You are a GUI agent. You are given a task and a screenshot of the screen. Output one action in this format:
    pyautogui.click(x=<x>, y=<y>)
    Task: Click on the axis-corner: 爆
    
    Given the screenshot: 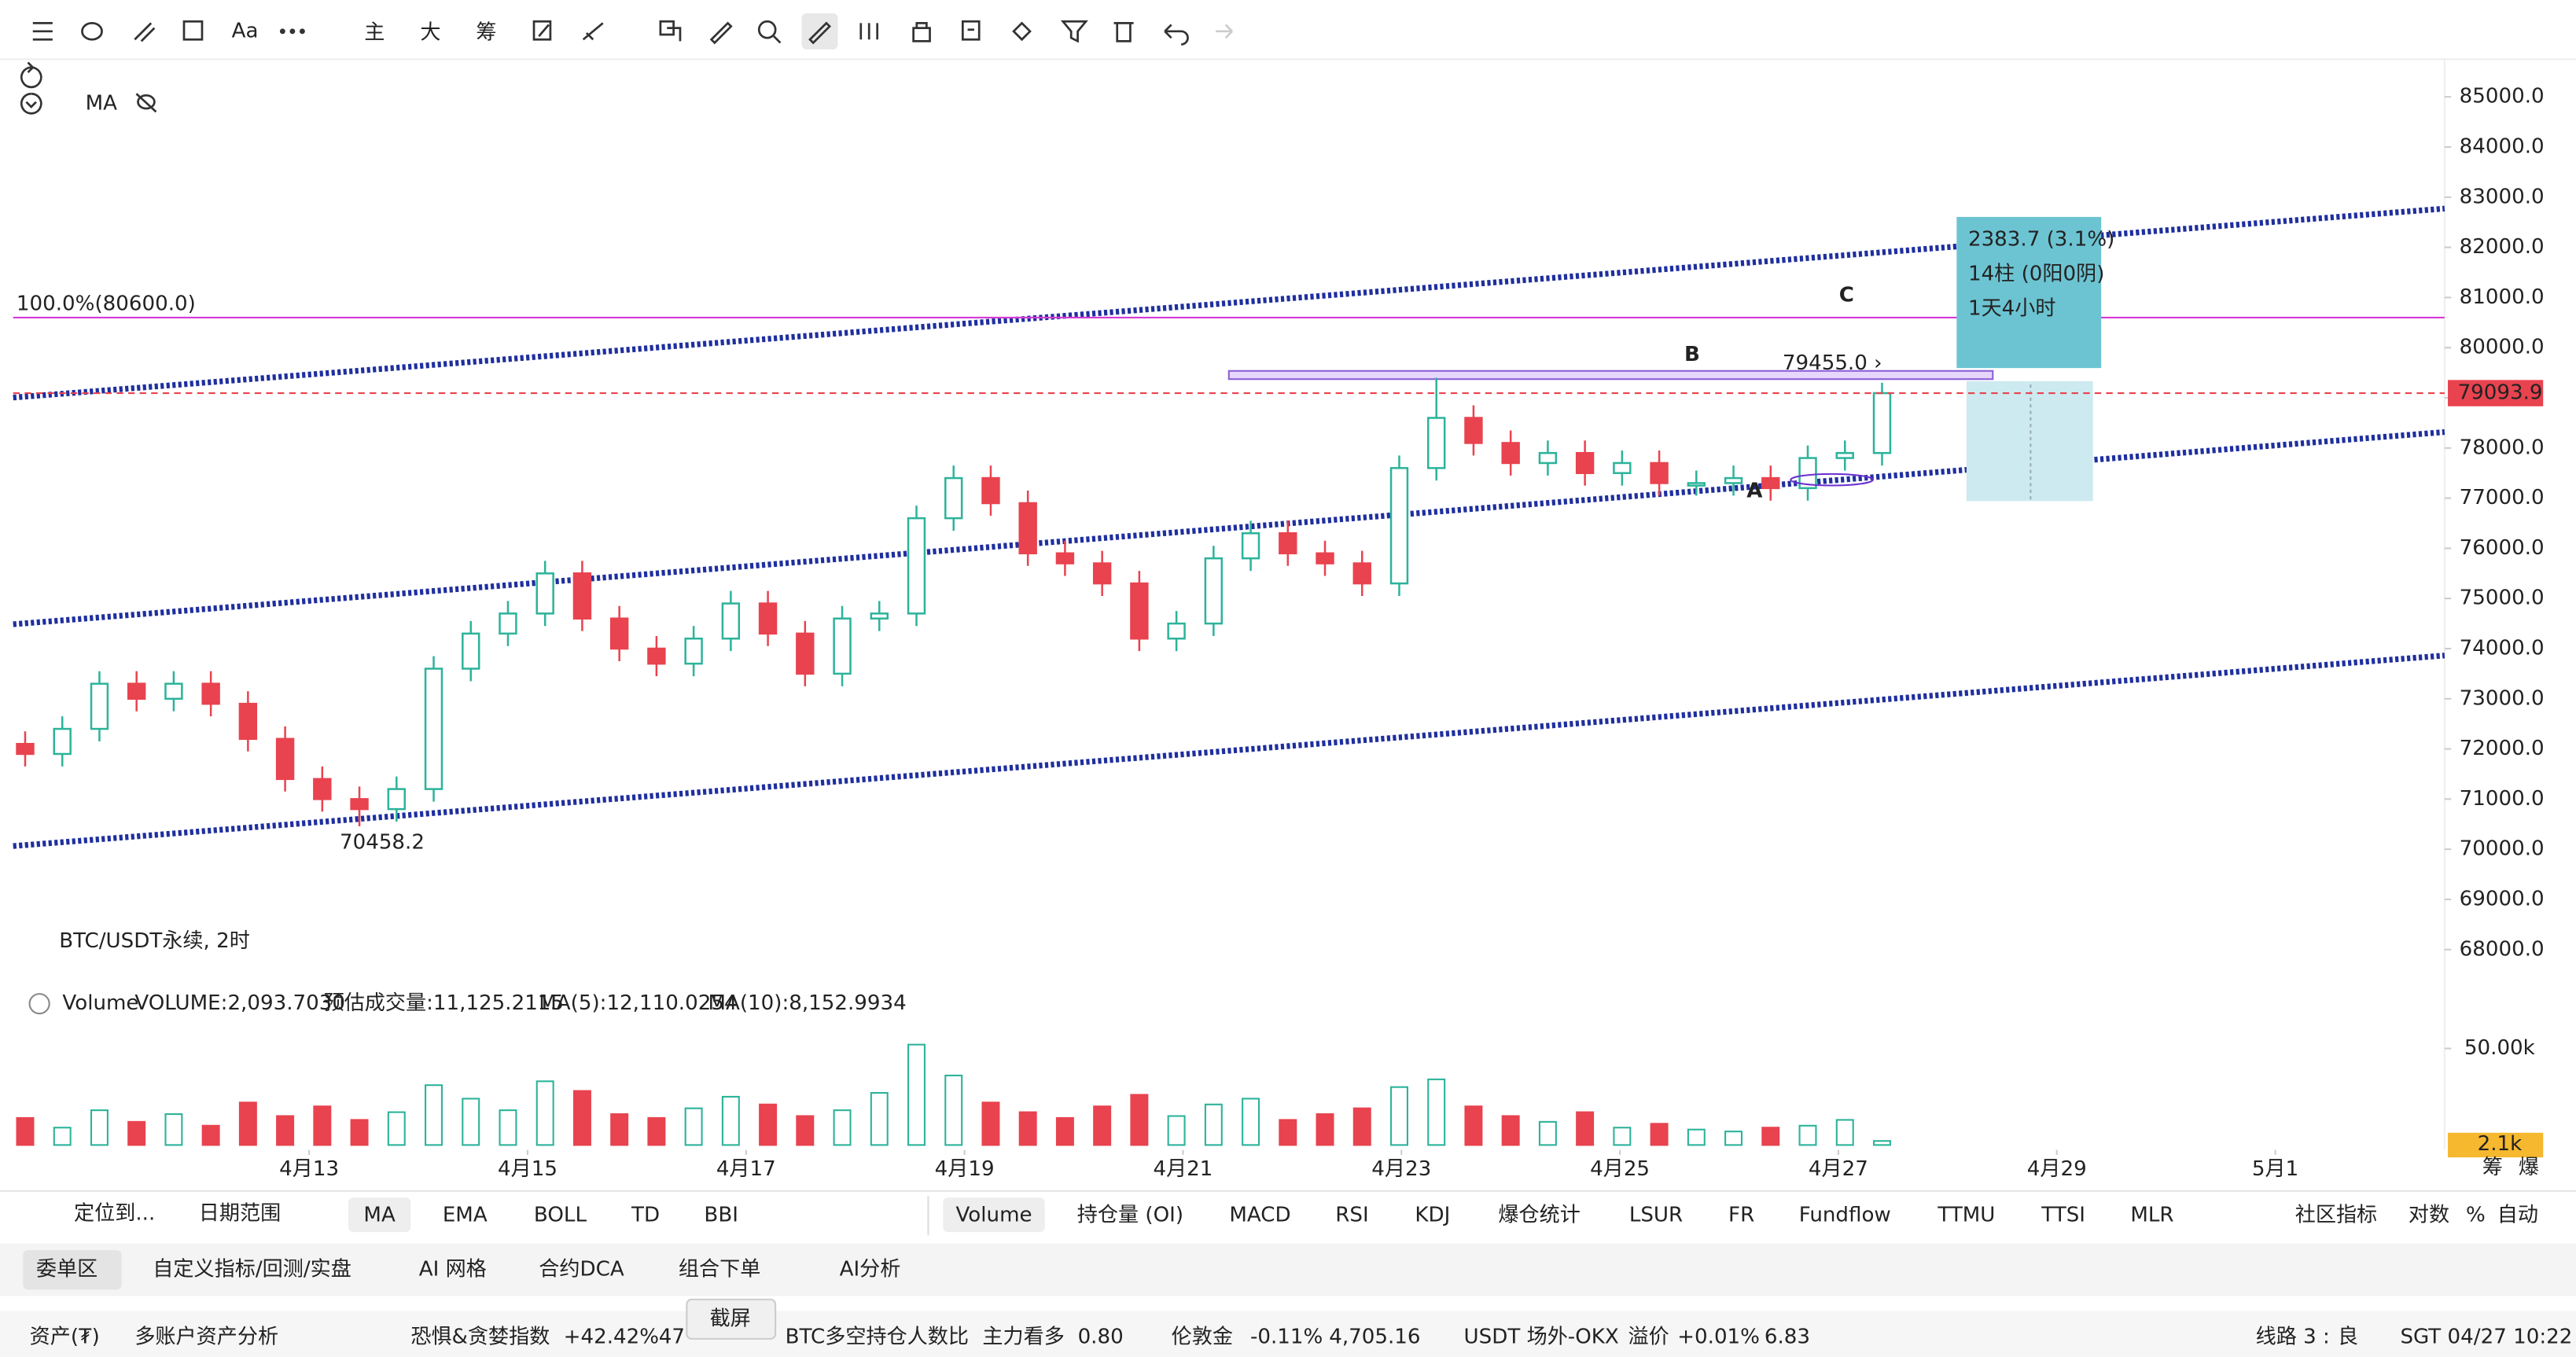 What is the action you would take?
    pyautogui.click(x=2529, y=1167)
    